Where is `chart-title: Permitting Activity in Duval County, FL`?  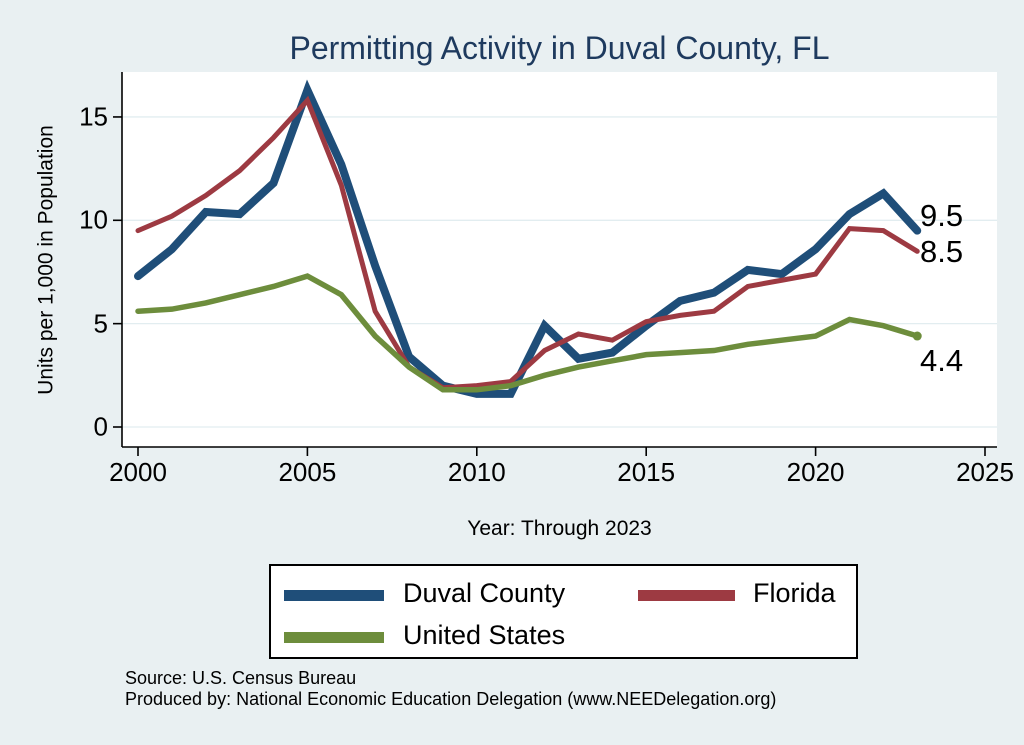
chart-title: Permitting Activity in Duval County, FL is located at coordinates (559, 48).